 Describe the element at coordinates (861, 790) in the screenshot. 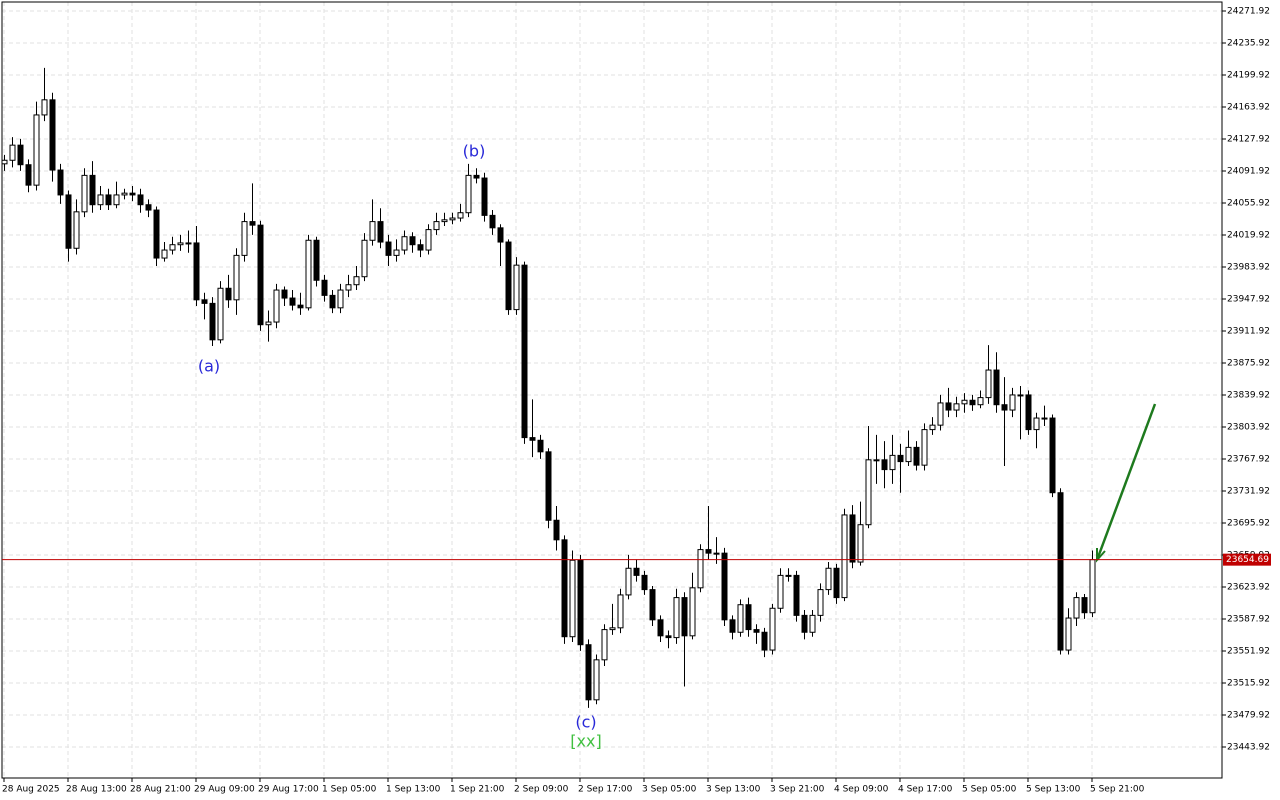

I see `x-tick-label: 4 Sep 09:00` at that location.